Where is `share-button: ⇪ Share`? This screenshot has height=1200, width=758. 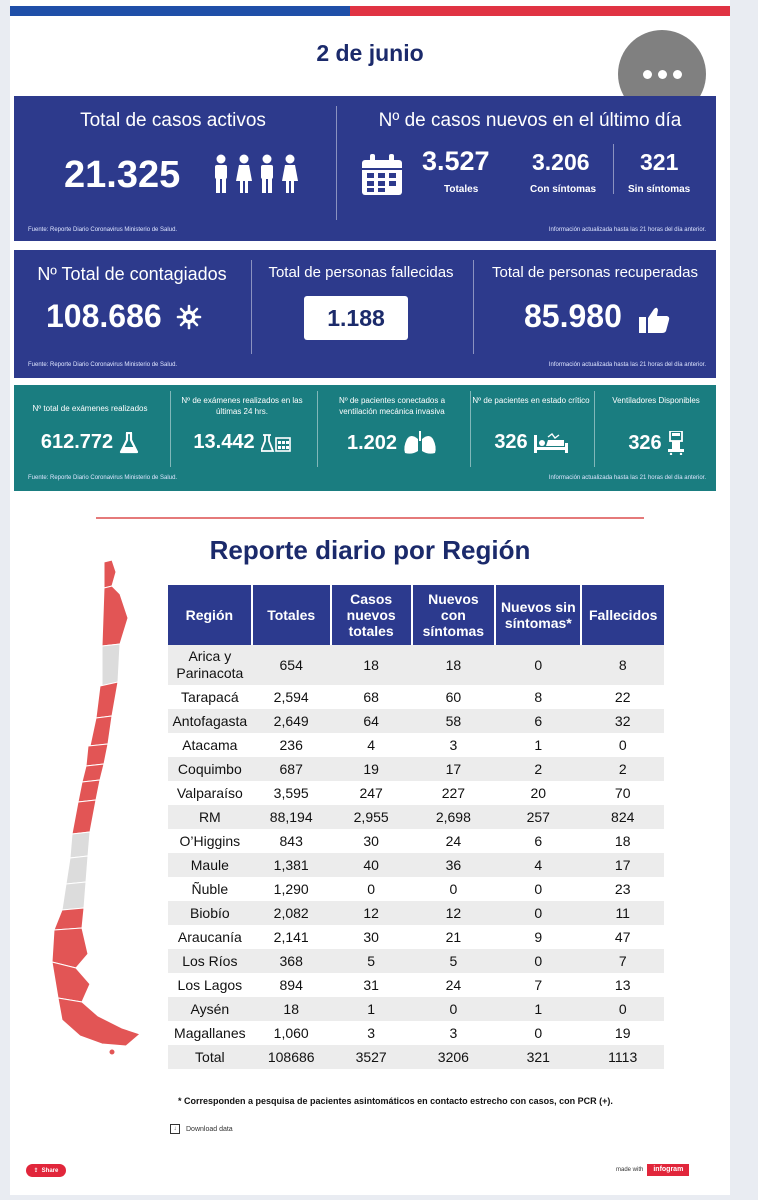
share-button: ⇪ Share is located at coordinates (46, 1170).